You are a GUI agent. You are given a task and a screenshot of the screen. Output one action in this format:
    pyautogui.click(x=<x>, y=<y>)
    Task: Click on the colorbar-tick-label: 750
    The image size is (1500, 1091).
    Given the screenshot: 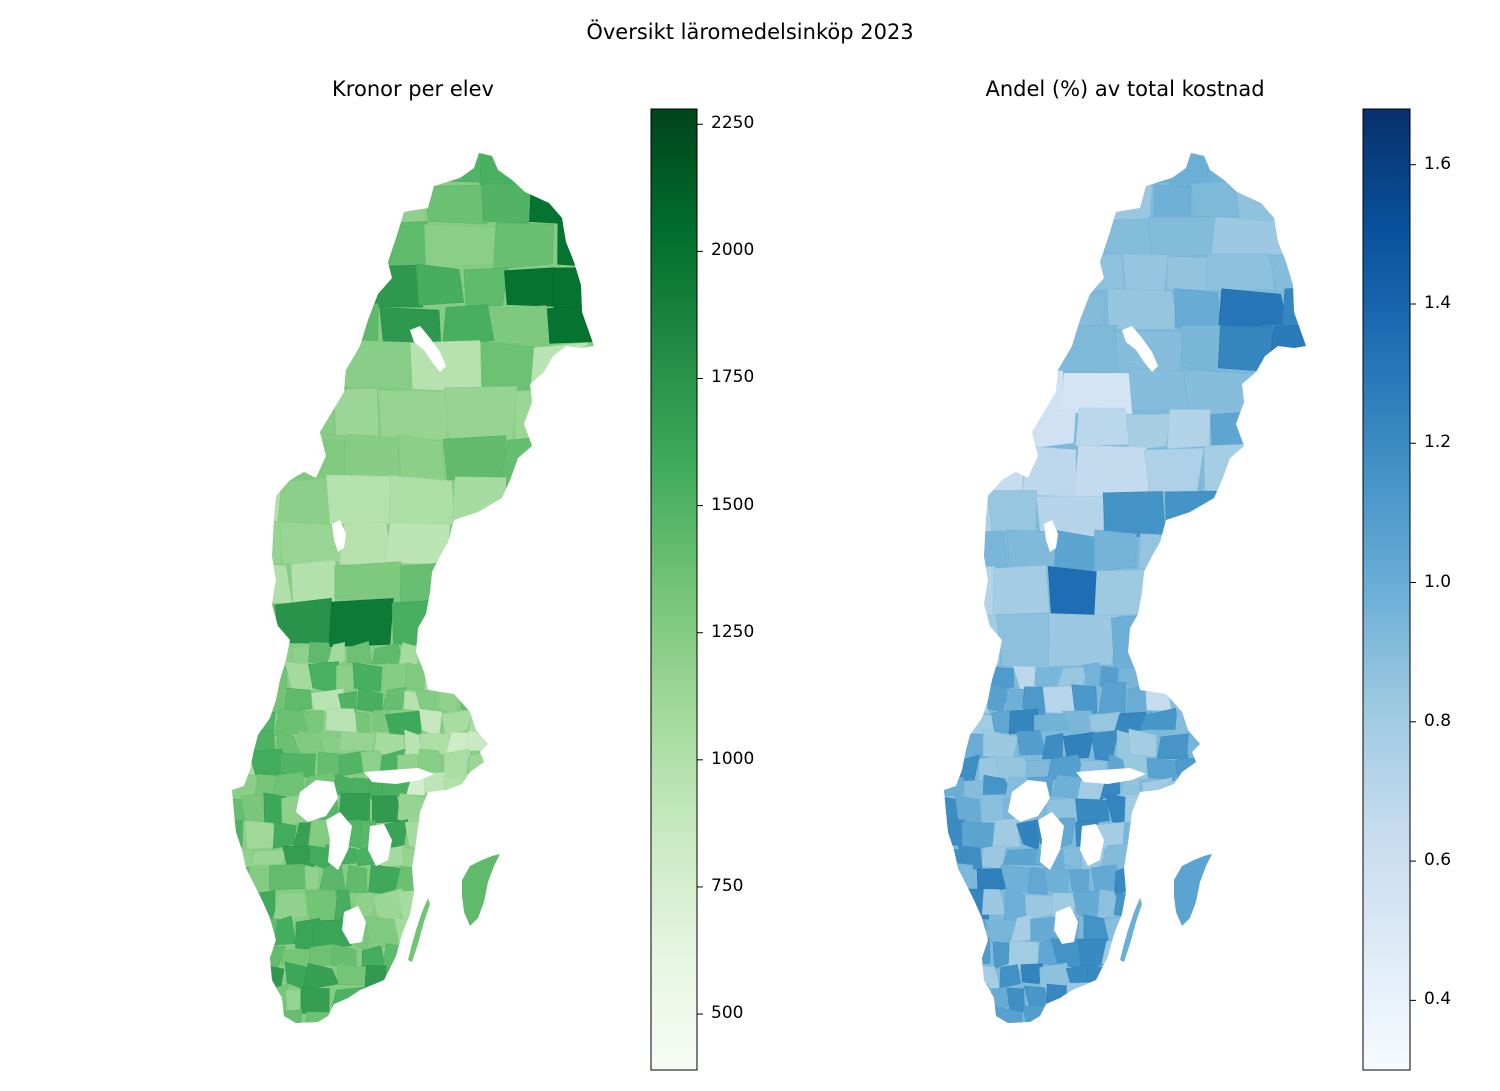 What is the action you would take?
    pyautogui.click(x=727, y=885)
    